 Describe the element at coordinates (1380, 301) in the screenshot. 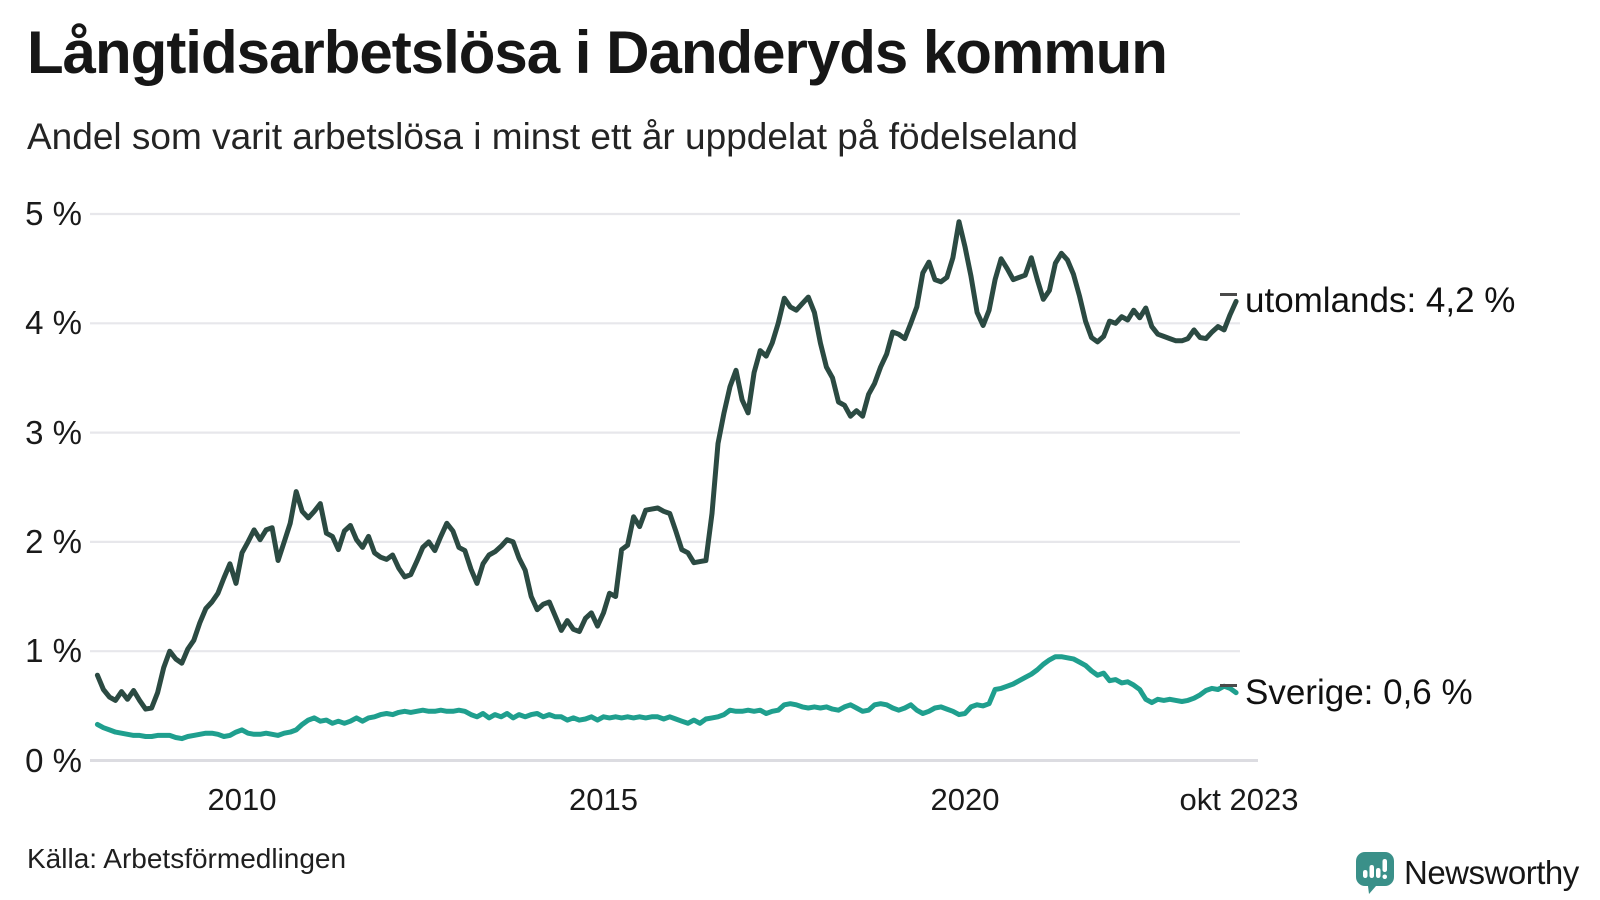

I see `series-label-utomlands-text: utomlands: 4,2 %` at that location.